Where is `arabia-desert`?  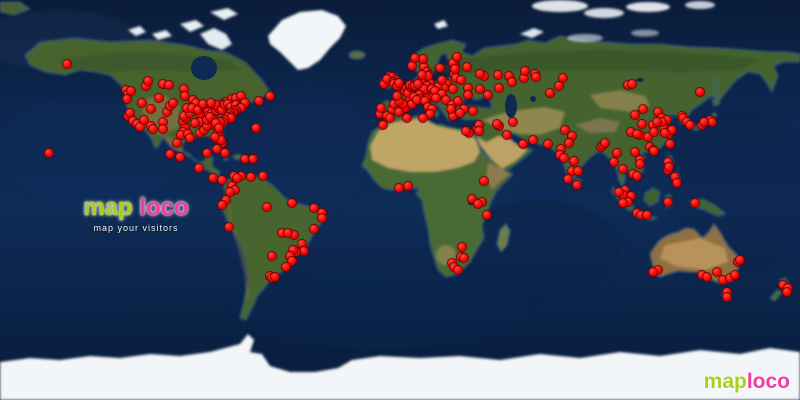 arabia-desert is located at coordinates (502, 152).